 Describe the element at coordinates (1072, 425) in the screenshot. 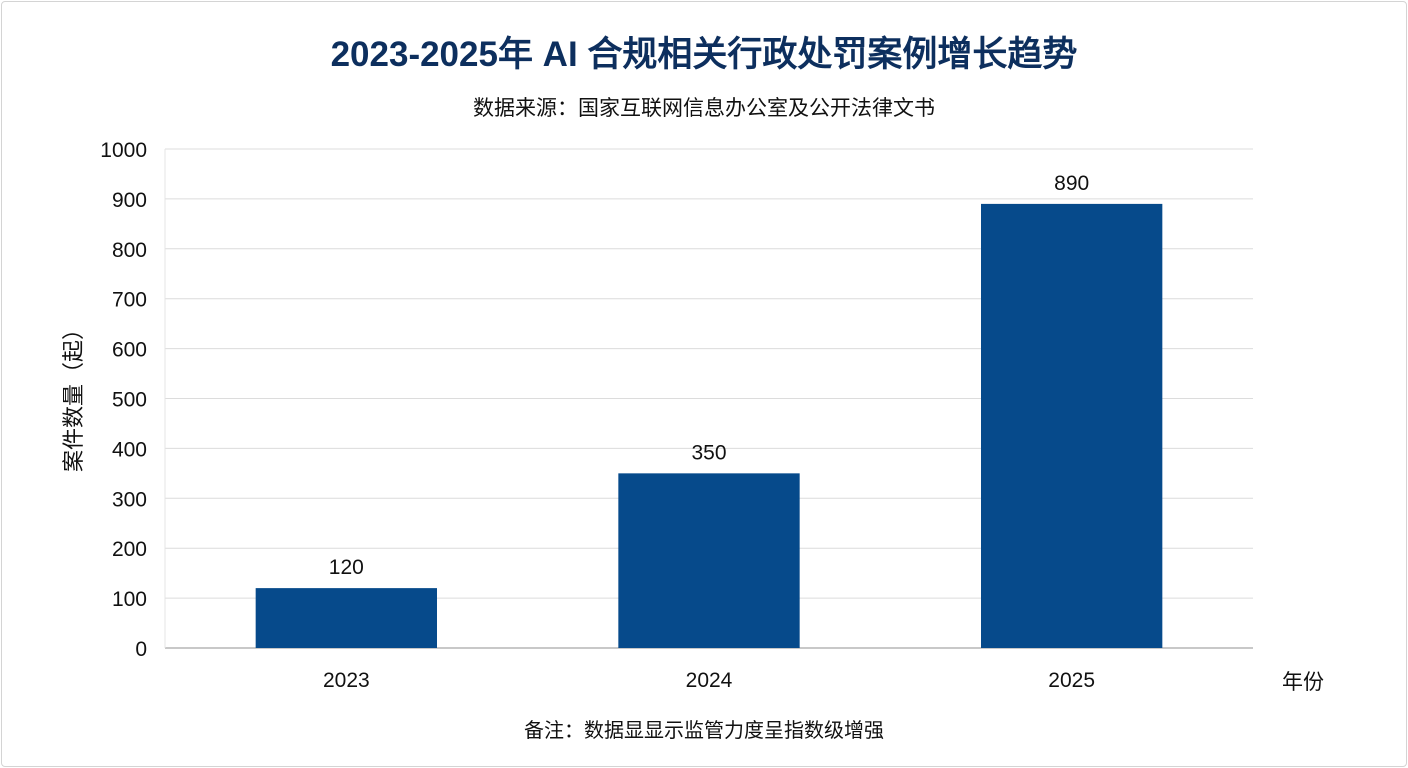

I see `bar-2025` at that location.